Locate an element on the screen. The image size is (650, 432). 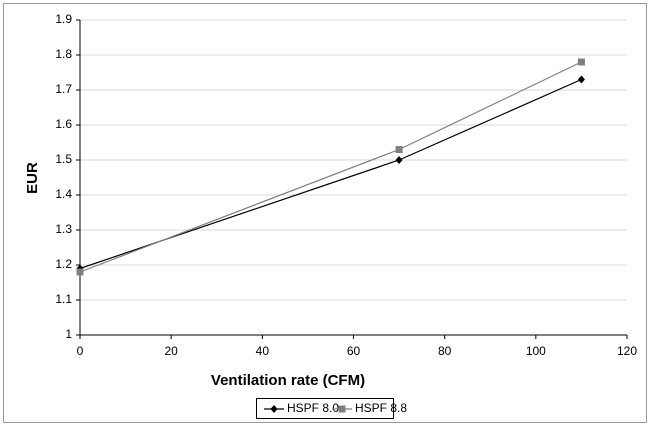
y-tick-label: 1 is located at coordinates (68, 334).